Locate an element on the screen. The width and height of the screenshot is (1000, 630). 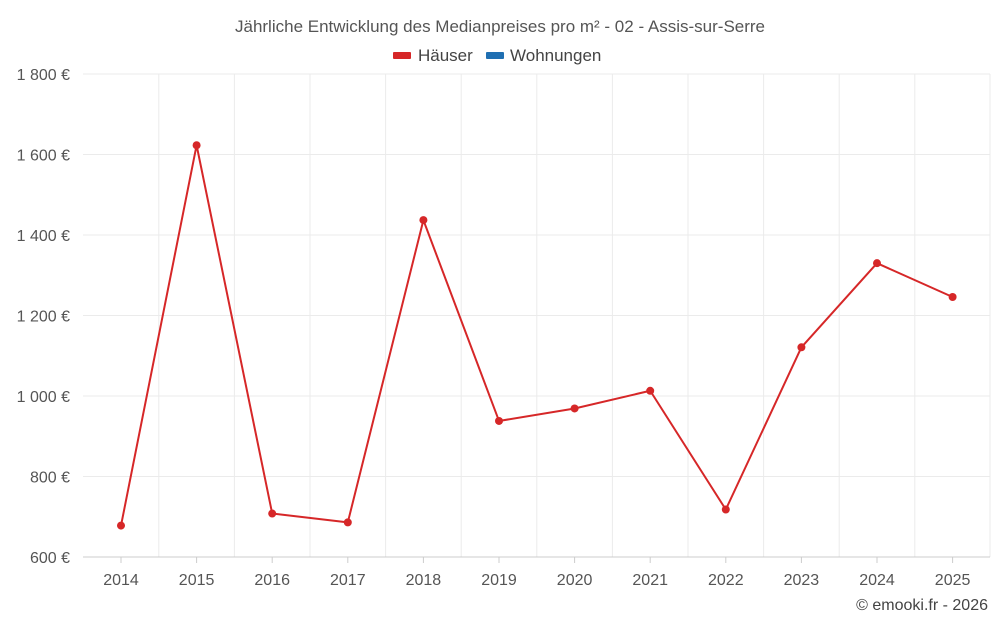
legend-item-haeuser: Häuser is located at coordinates (433, 55).